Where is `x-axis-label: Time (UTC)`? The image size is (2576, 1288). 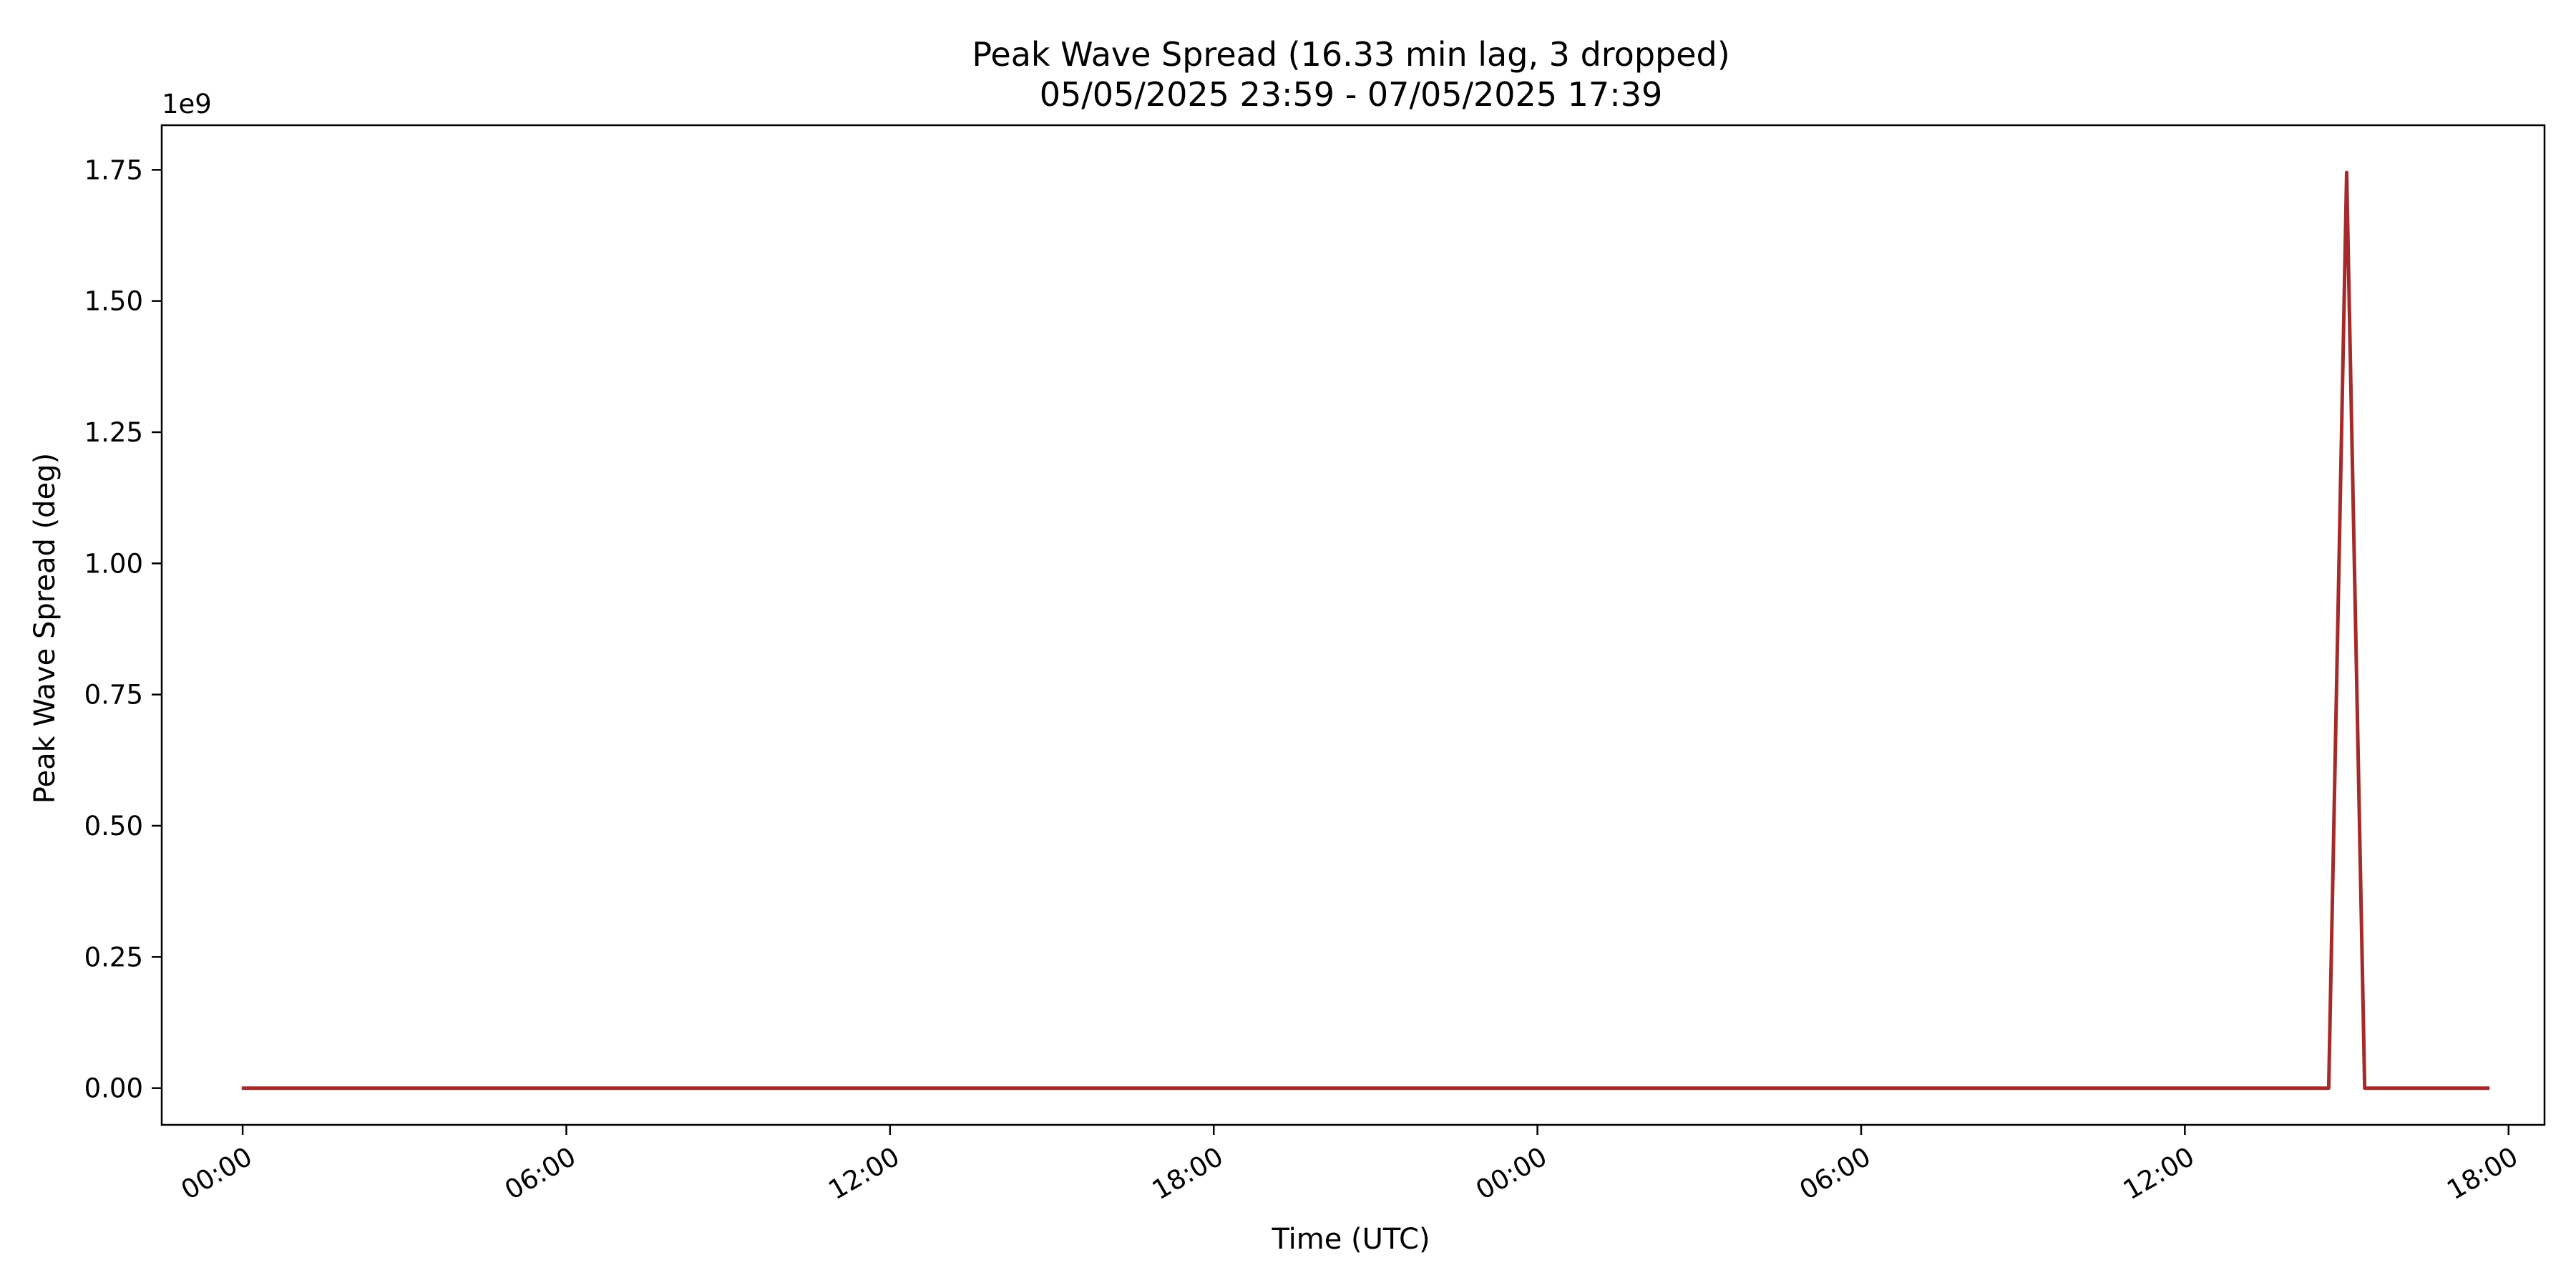
x-axis-label: Time (UTC) is located at coordinates (1350, 1239).